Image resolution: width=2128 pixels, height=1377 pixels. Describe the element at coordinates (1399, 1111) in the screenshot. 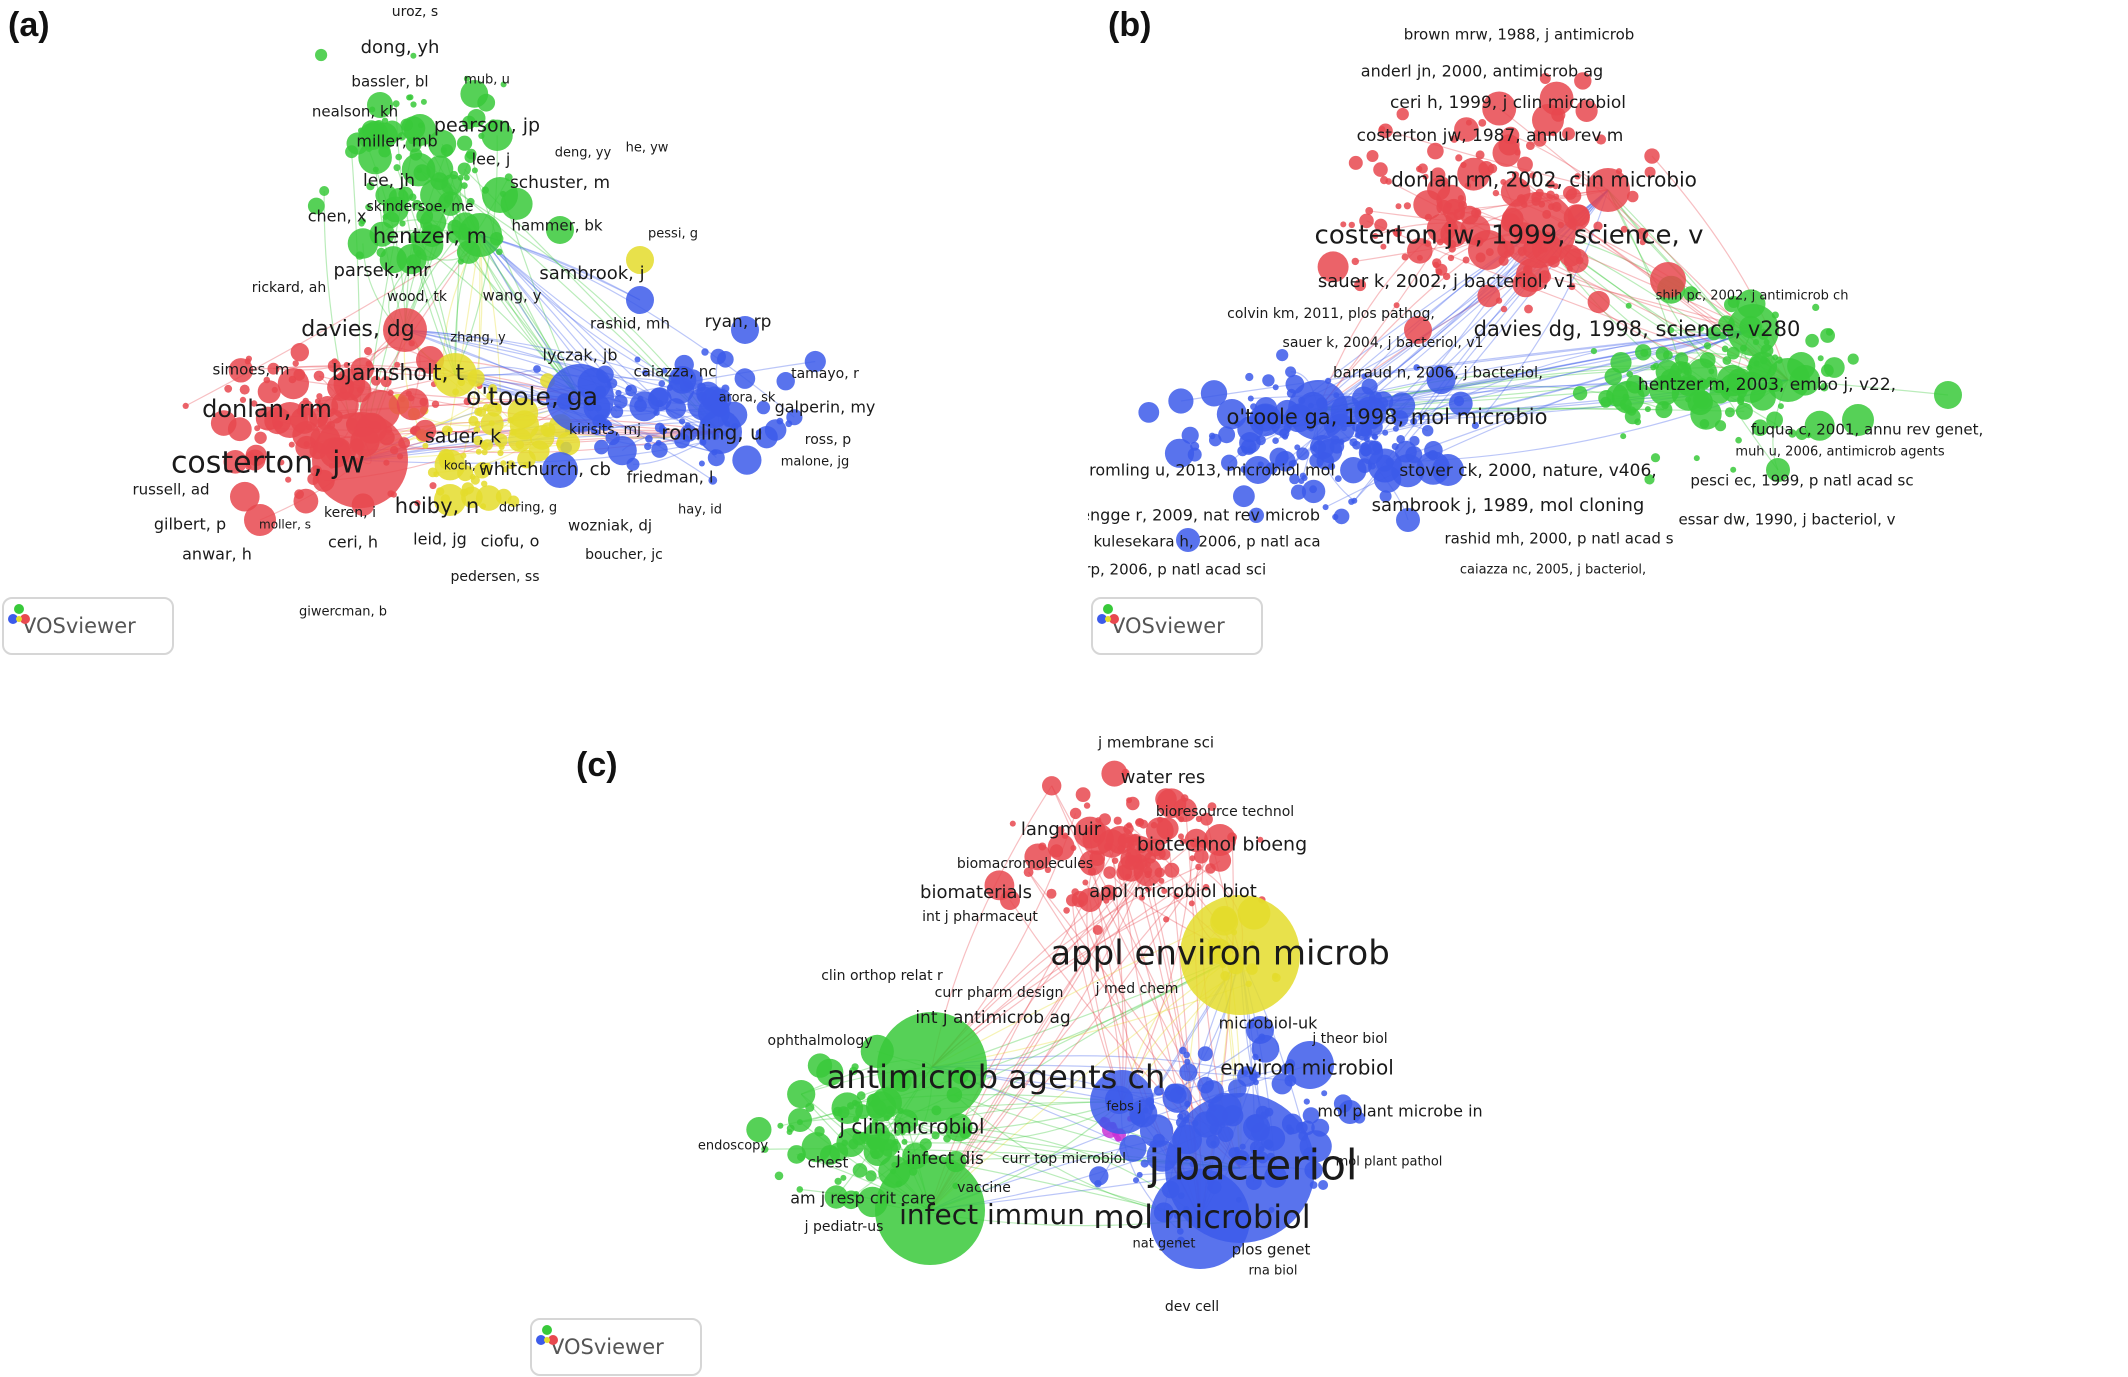

I see `node-label: mol plant microbe in` at that location.